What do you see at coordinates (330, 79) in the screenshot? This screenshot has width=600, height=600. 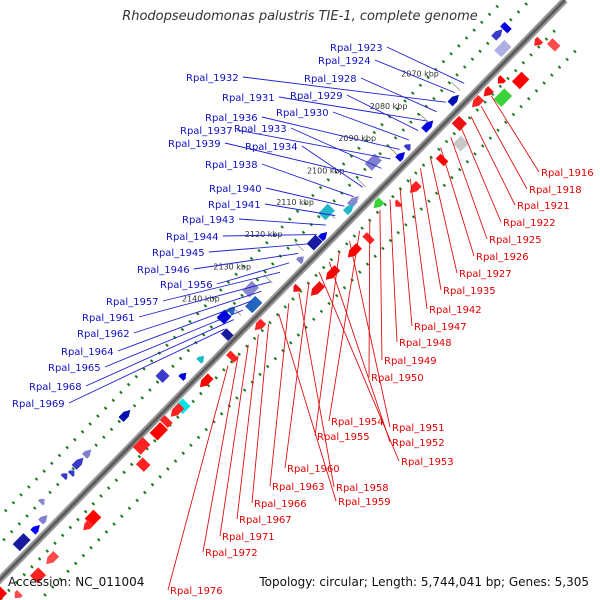 I see `gene-label-plus: Rpal_1928` at bounding box center [330, 79].